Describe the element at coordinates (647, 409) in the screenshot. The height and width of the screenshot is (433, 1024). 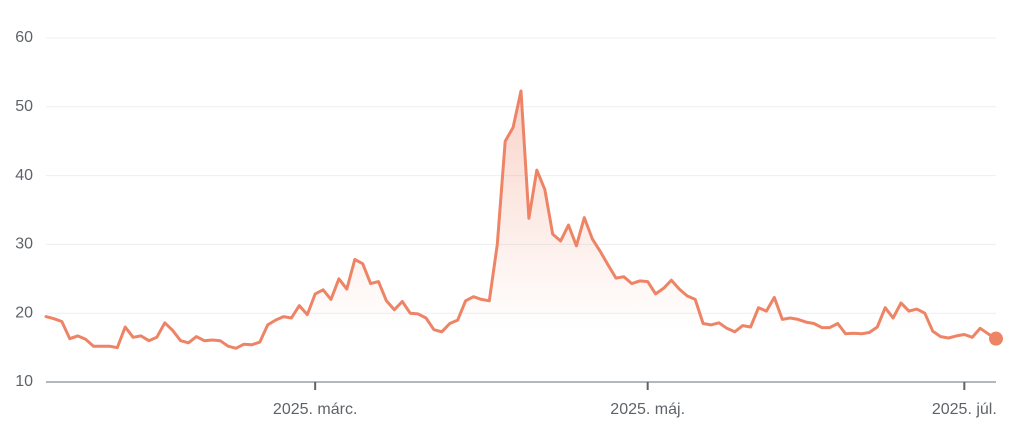
I see `x-tick-label: 2025. máj.` at that location.